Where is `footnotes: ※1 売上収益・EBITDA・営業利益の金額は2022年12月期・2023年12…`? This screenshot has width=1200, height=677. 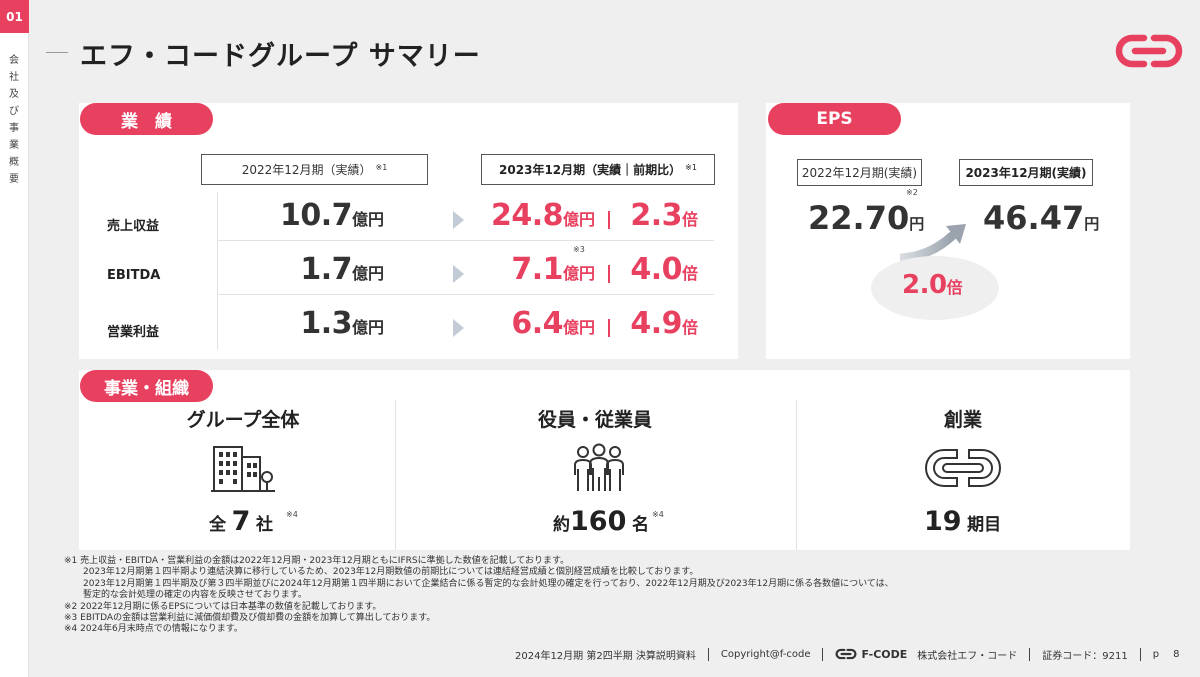
footnotes: ※1 売上収益・EBITDA・営業利益の金額は2022年12月期・2023年12… is located at coordinates (619, 596).